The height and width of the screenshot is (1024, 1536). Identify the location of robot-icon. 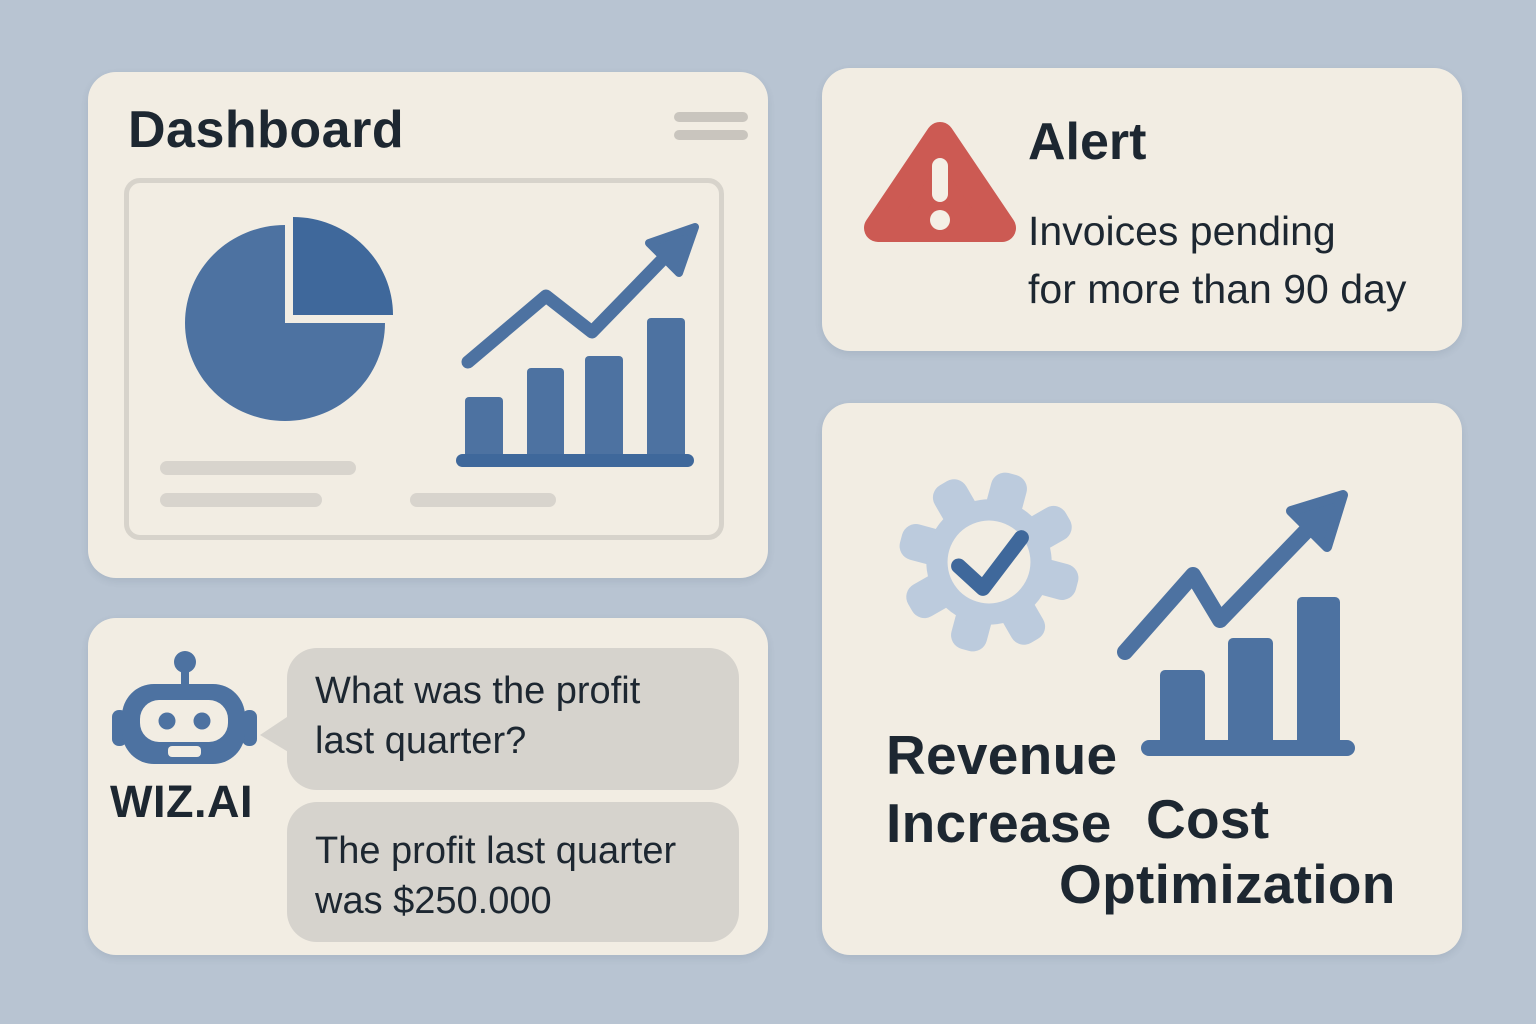
(184, 707).